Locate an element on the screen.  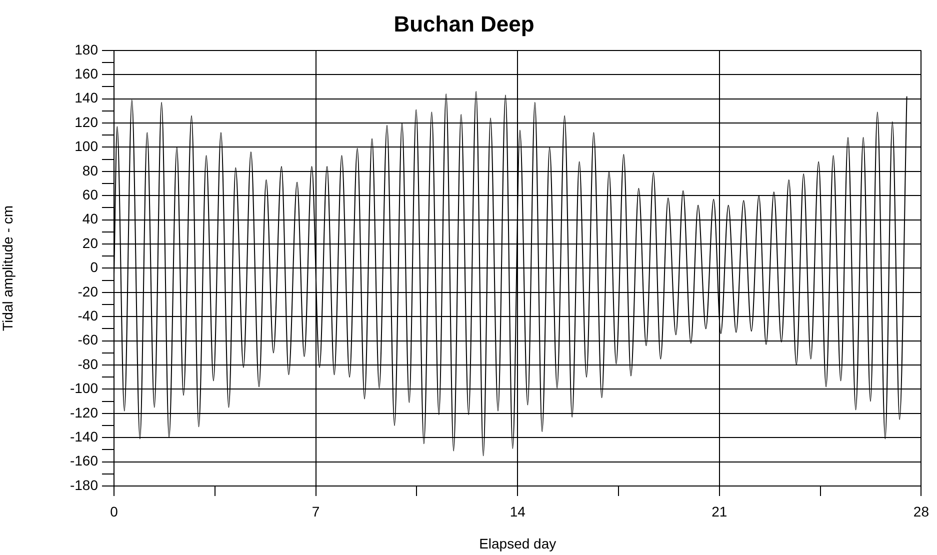
y-tick-label: 20 is located at coordinates (90, 242).